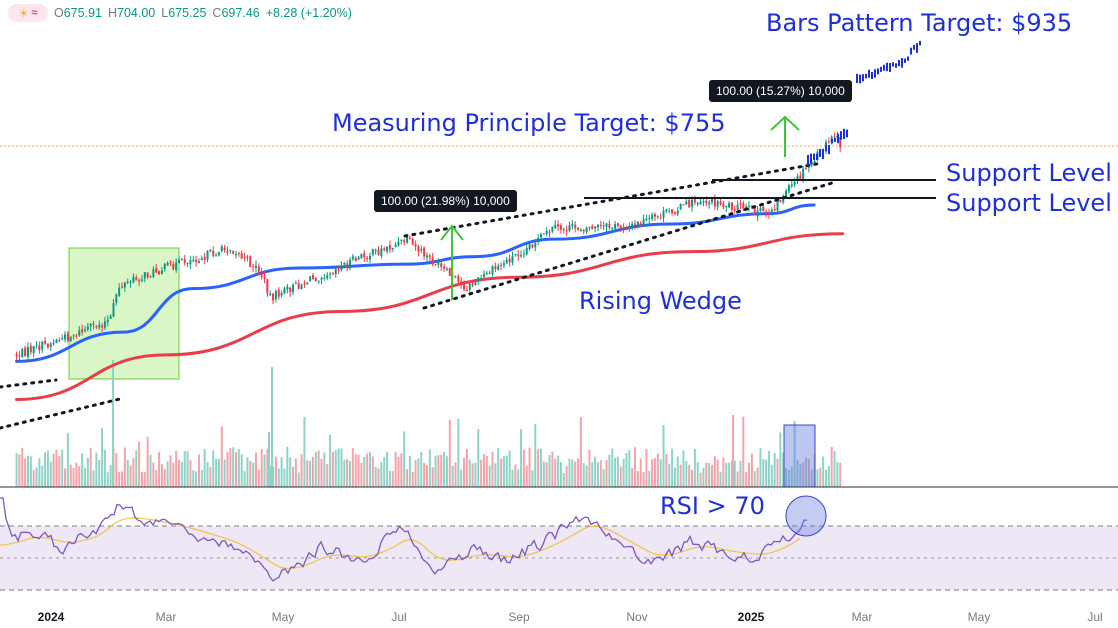 The width and height of the screenshot is (1118, 628). I want to click on symbol-logo: ☀ ≈, so click(28, 13).